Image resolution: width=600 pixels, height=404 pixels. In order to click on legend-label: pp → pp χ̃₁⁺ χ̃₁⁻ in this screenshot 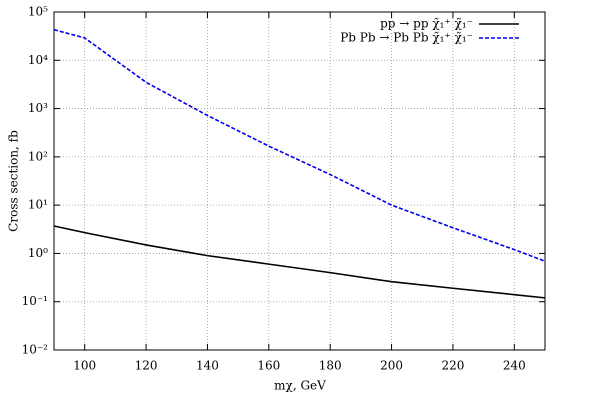, I will do `click(426, 24)`.